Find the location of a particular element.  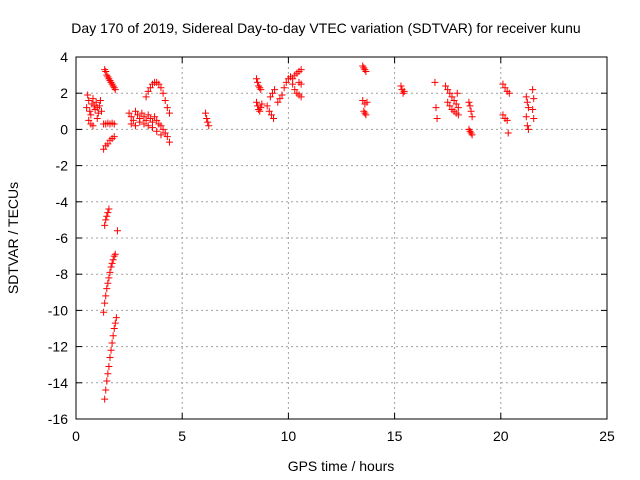

y-tick-label: 0 is located at coordinates (64, 129).